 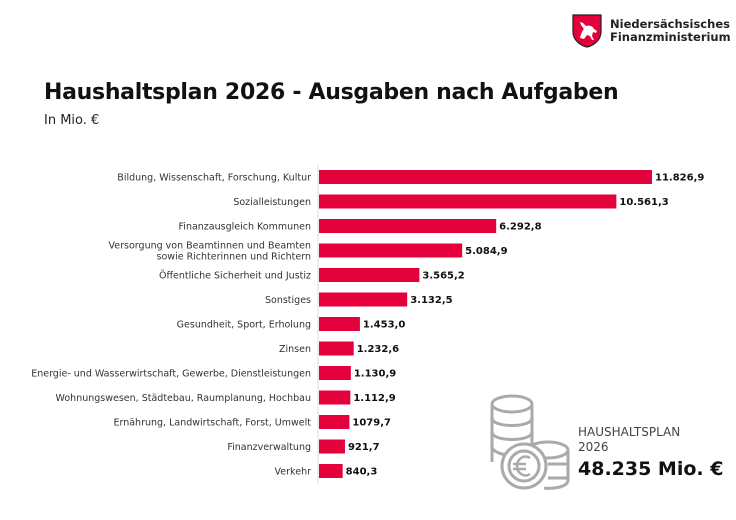 What do you see at coordinates (593, 447) in the screenshot?
I see `total-year: 2026` at bounding box center [593, 447].